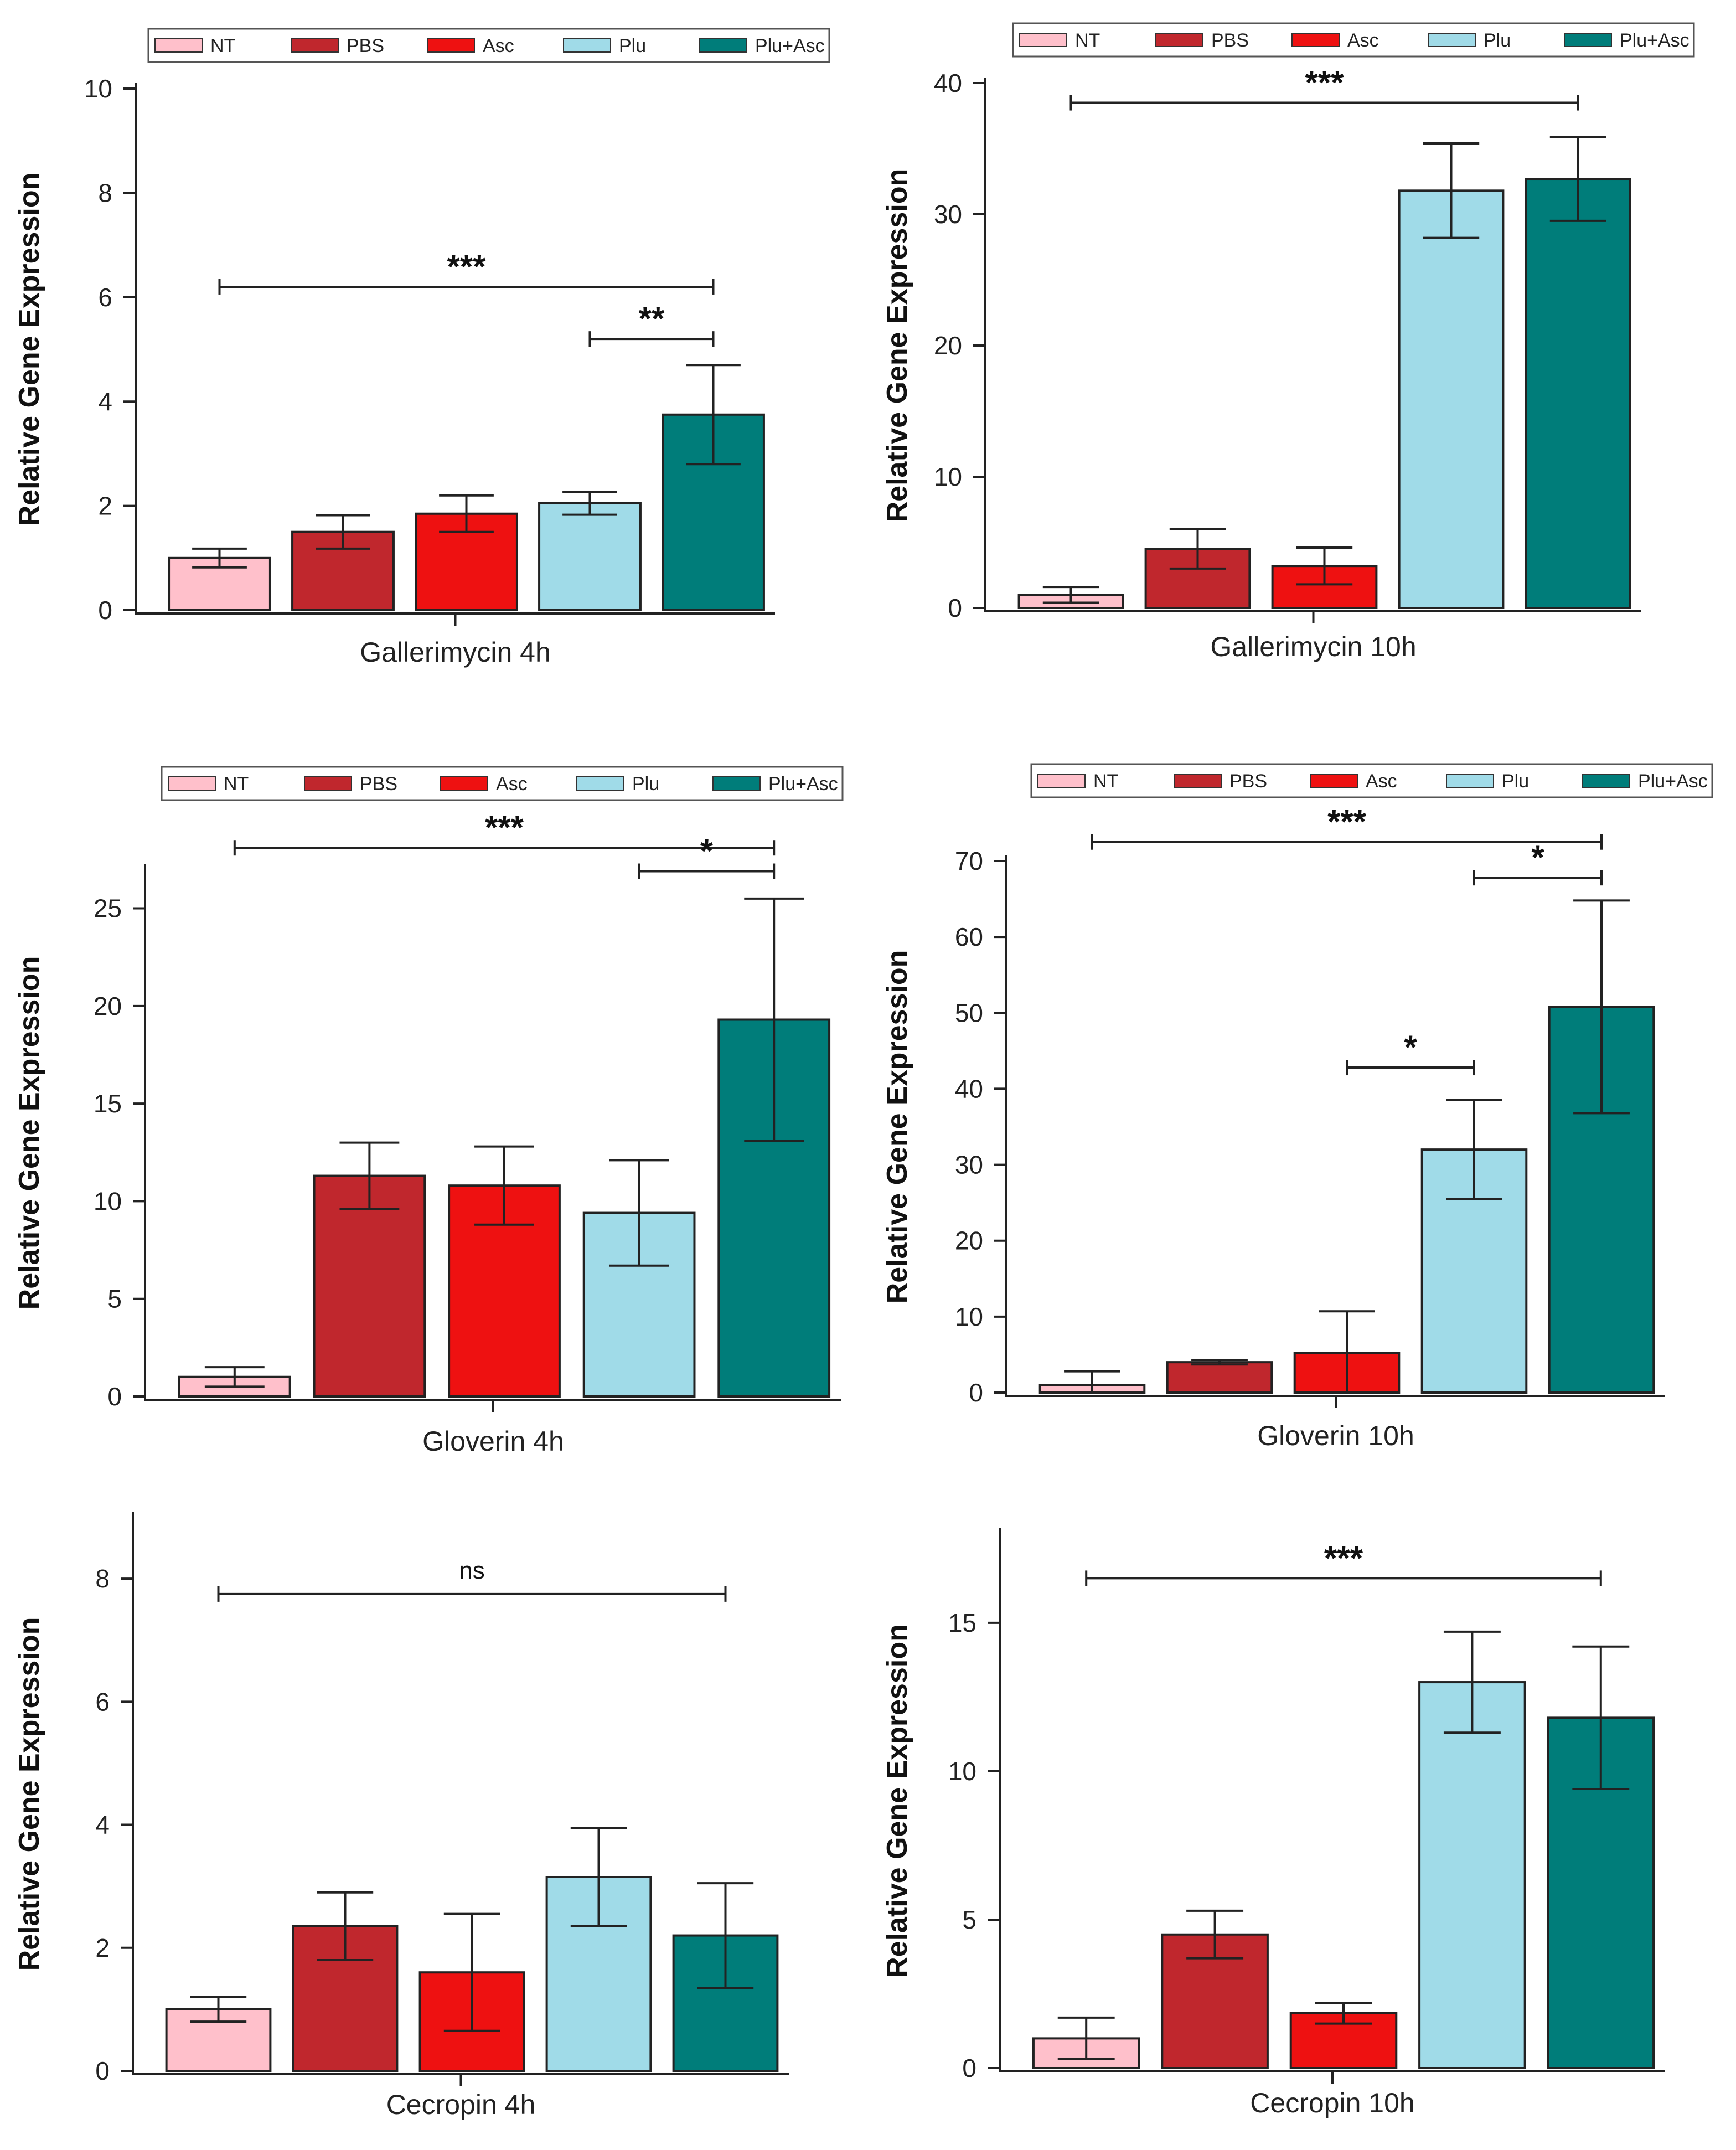  Describe the element at coordinates (456, 653) in the screenshot. I see `chart-title: Gallerimycin 4h` at that location.